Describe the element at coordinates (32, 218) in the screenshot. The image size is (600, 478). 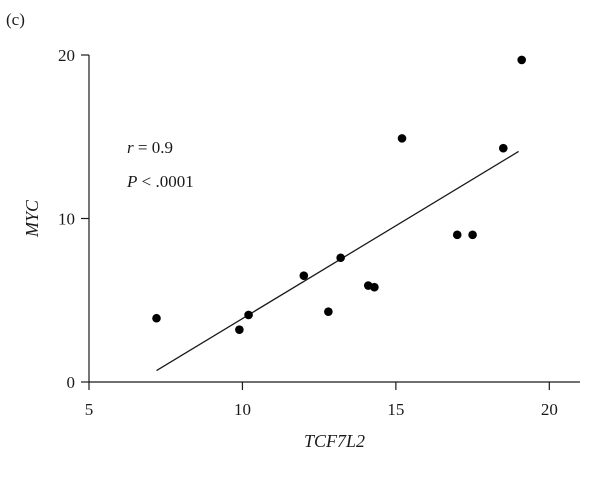
I see `y-axis-title: MYC` at that location.